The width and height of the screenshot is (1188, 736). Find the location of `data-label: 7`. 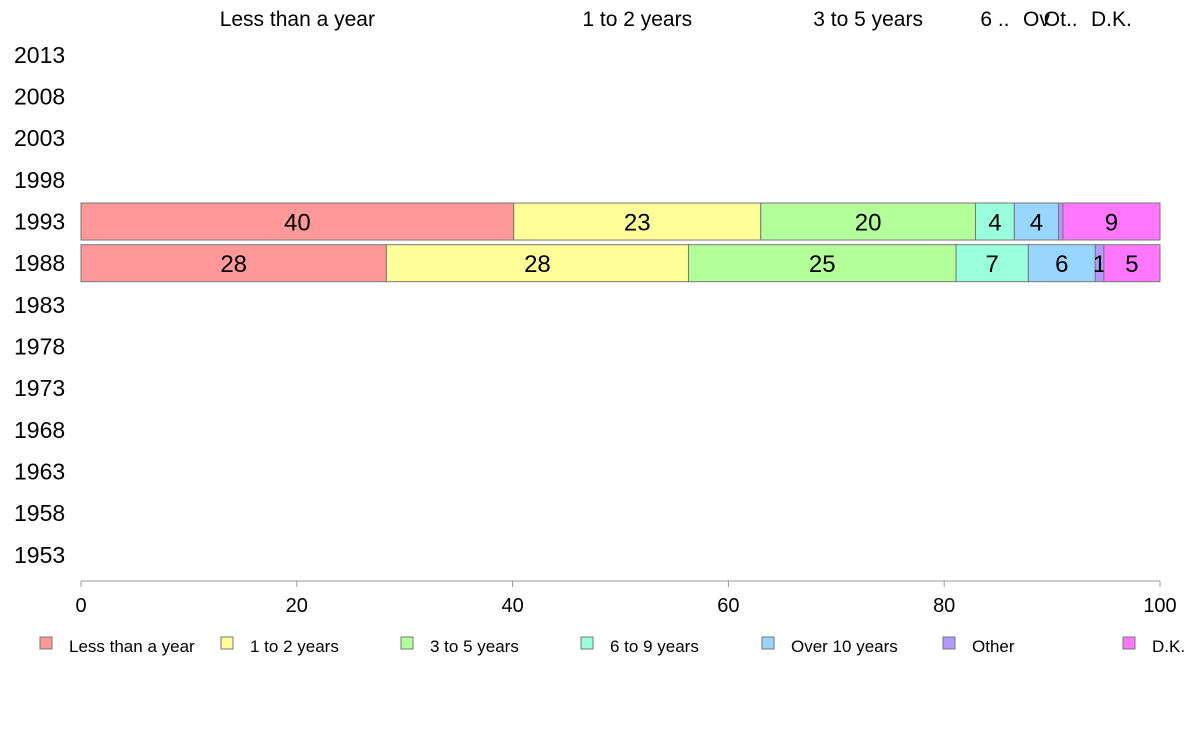

data-label: 7 is located at coordinates (992, 264).